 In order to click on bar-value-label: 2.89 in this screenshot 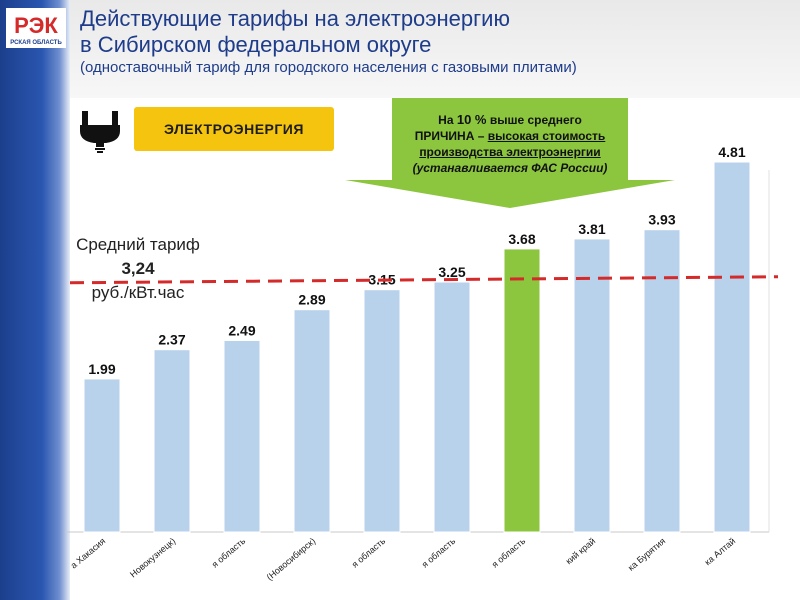, I will do `click(311, 300)`.